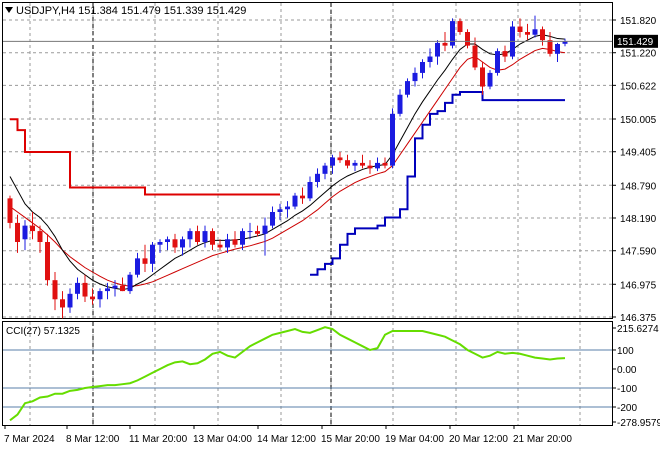 The image size is (660, 455). What do you see at coordinates (542, 439) in the screenshot?
I see `time-tick-label: 21 Mar 20:00` at bounding box center [542, 439].